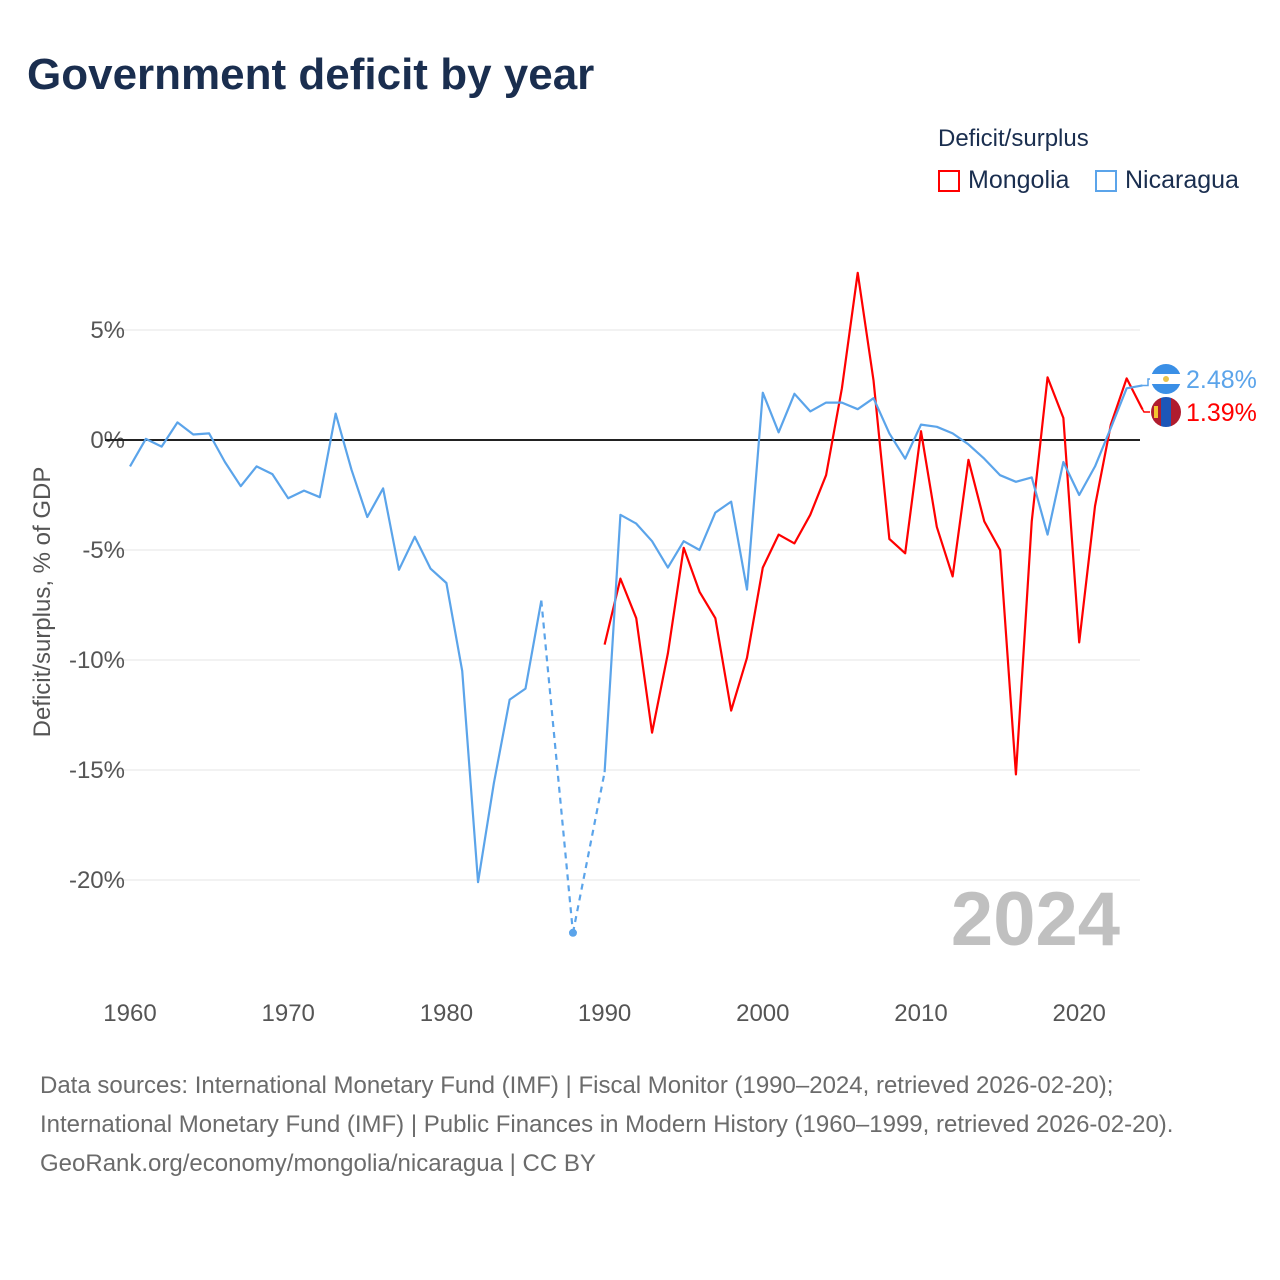  What do you see at coordinates (1019, 180) in the screenshot?
I see `legend-label-mongolia: Mongolia` at bounding box center [1019, 180].